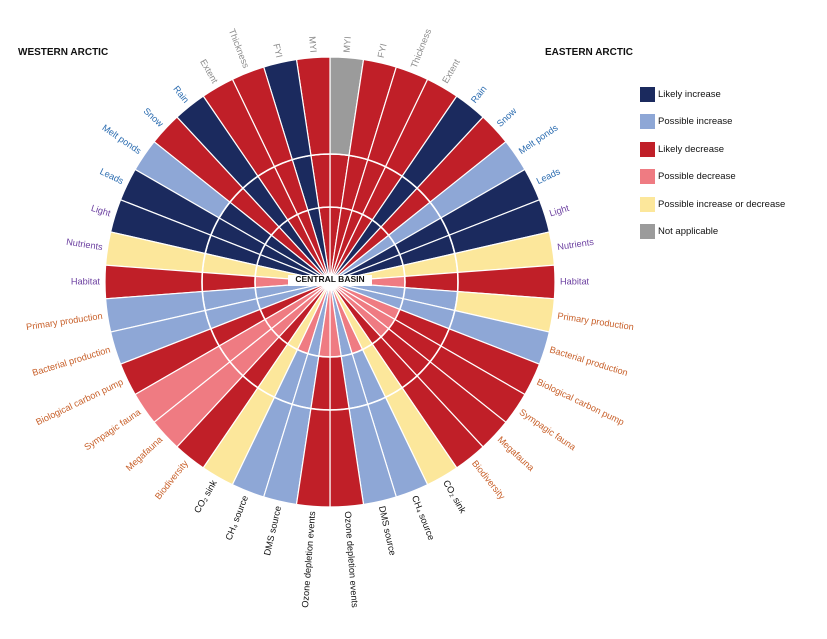  Describe the element at coordinates (351, 559) in the screenshot. I see `east-label-ozone-depletion-events: Ozone depletion events` at that location.